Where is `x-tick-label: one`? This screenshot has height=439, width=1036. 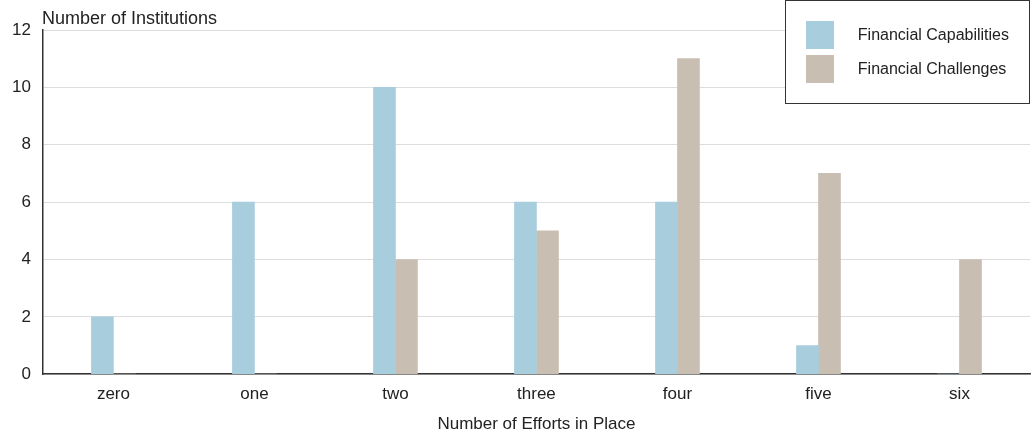
x-tick-label: one is located at coordinates (254, 394).